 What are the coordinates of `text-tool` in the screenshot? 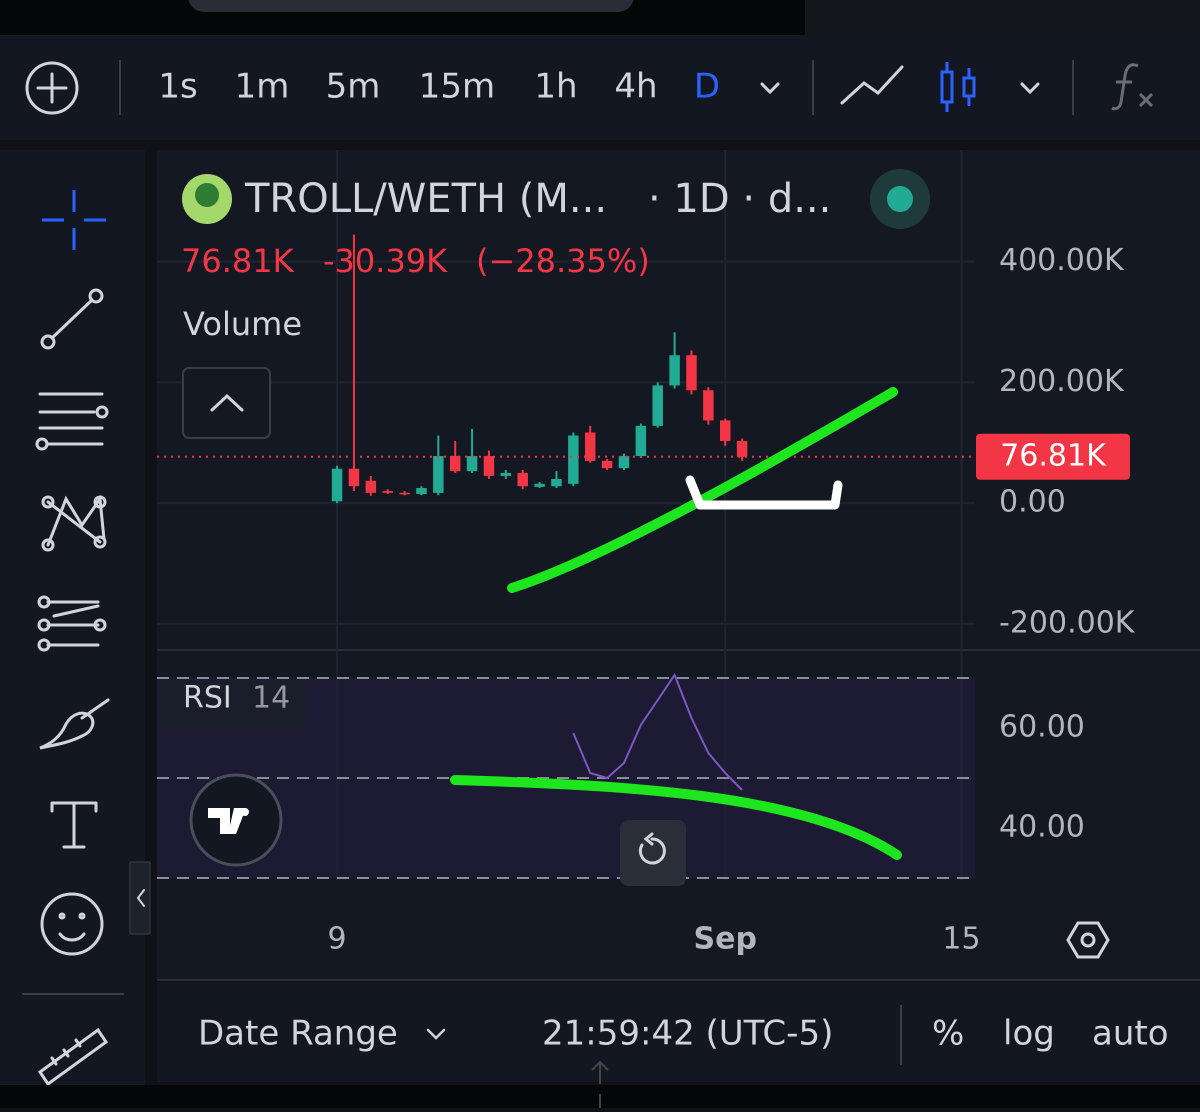 It's located at (74, 825).